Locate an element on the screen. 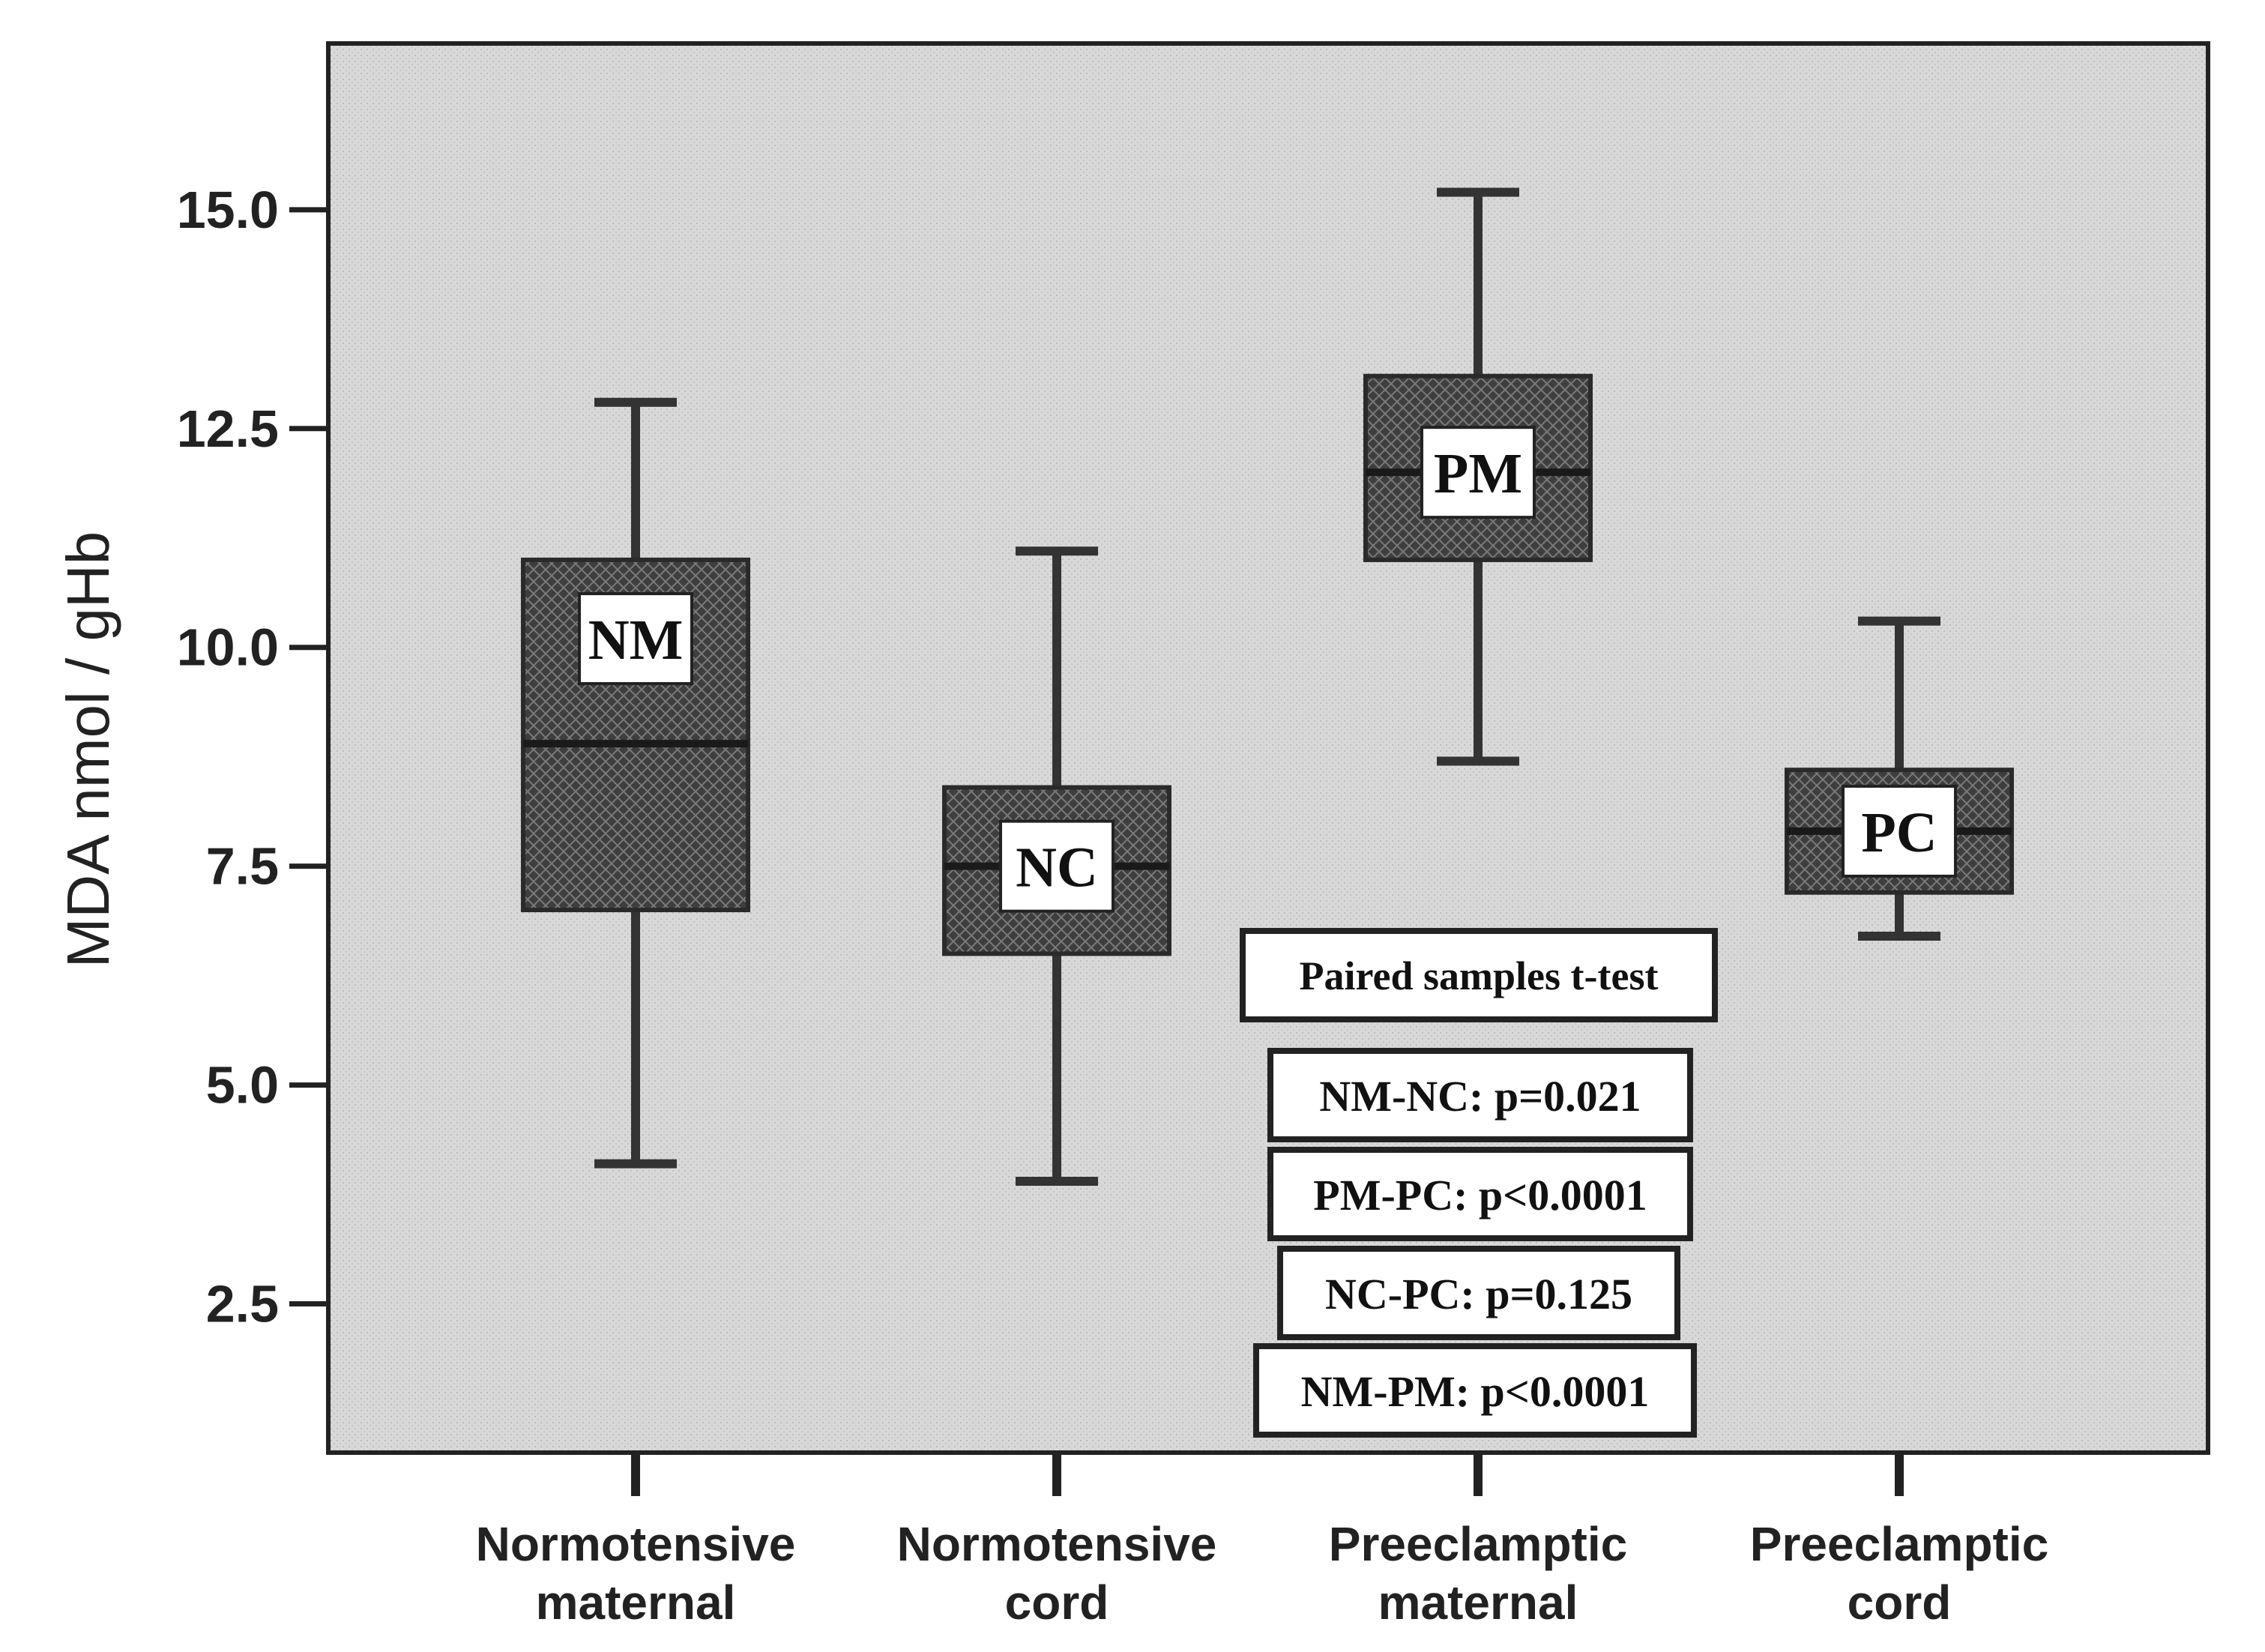 The width and height of the screenshot is (2265, 1652). box-pm: PM is located at coordinates (1478, 476).